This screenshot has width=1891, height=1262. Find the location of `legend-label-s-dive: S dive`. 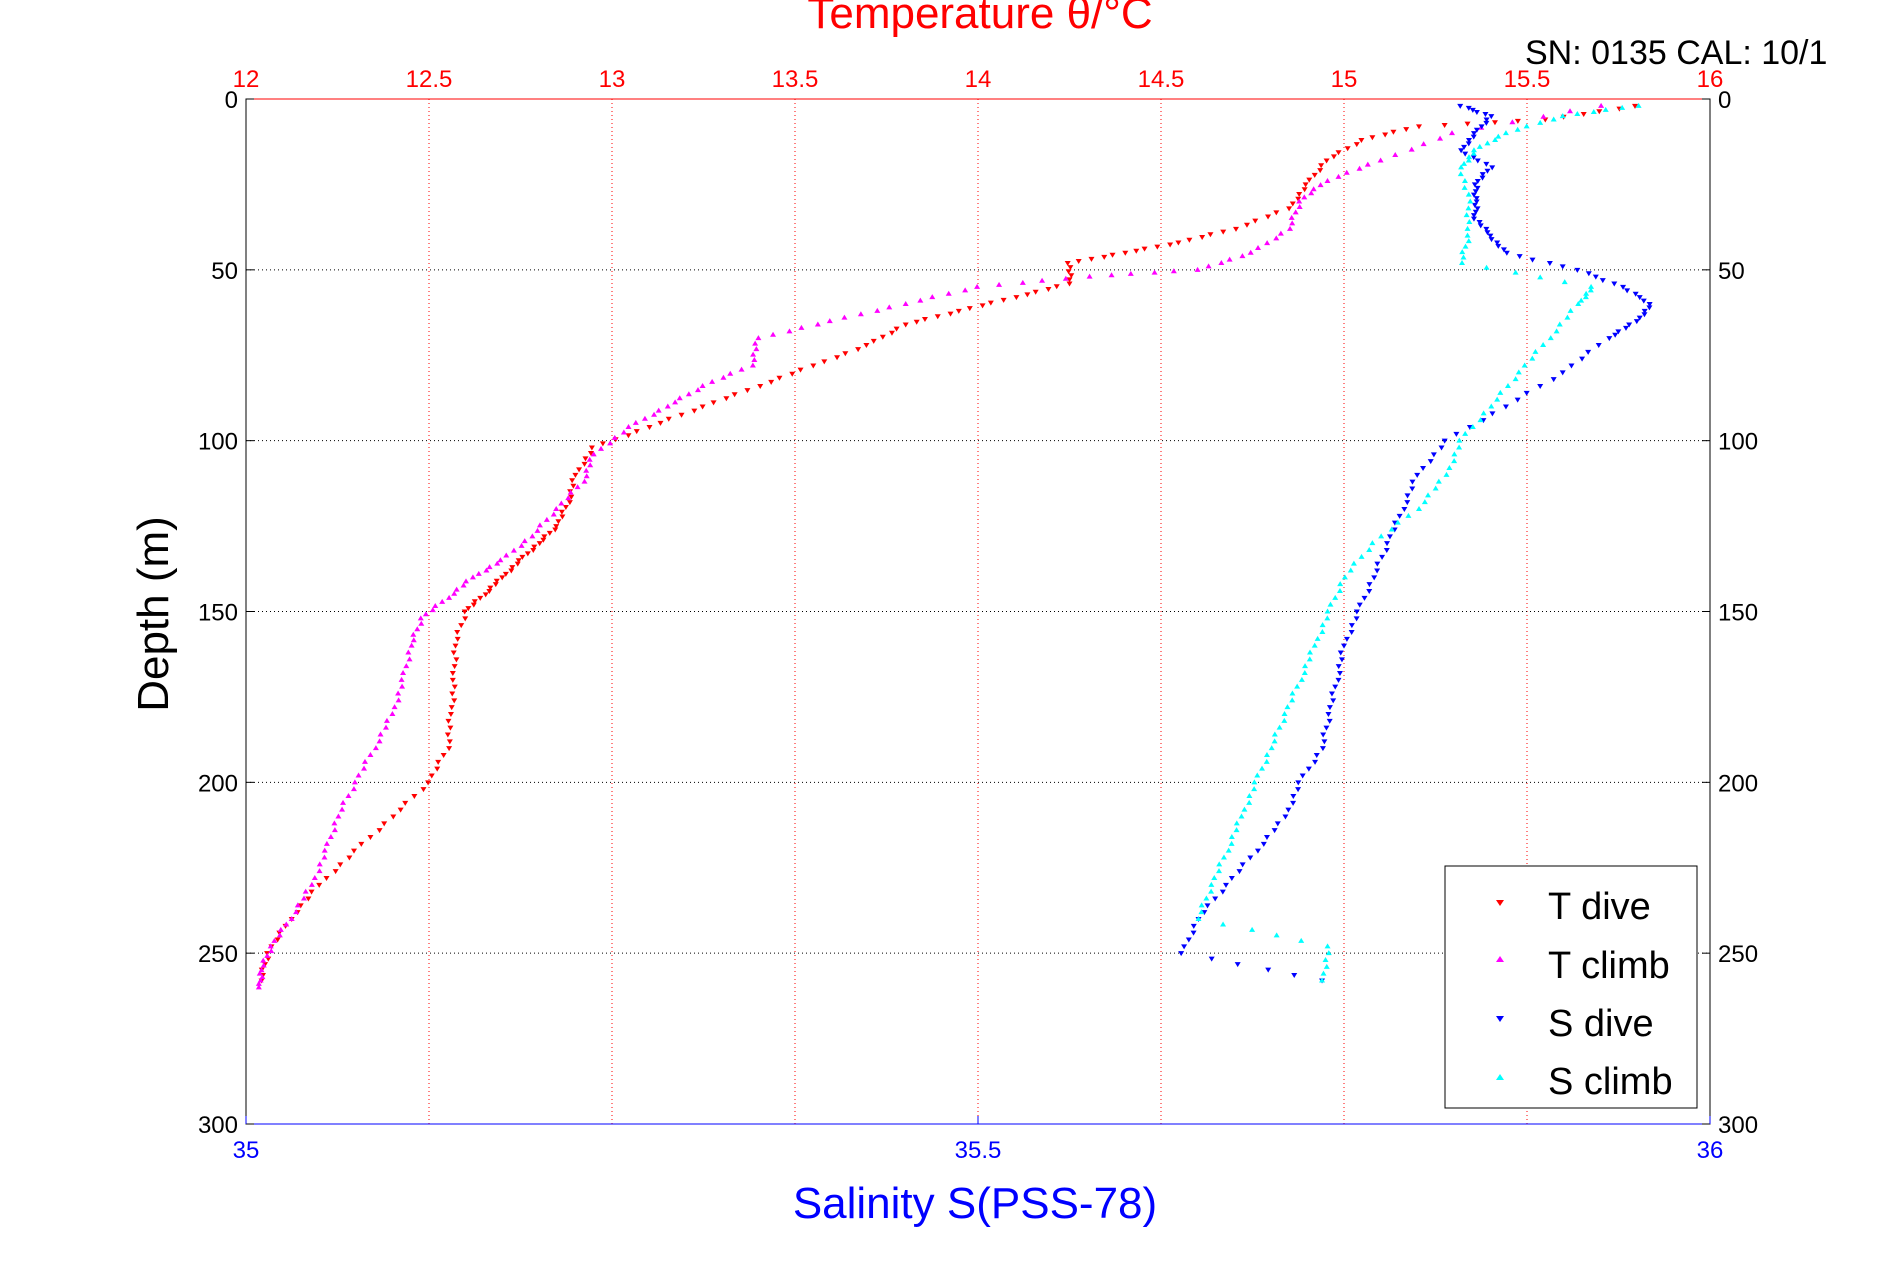

legend-label-s-dive: S dive is located at coordinates (1601, 1024).